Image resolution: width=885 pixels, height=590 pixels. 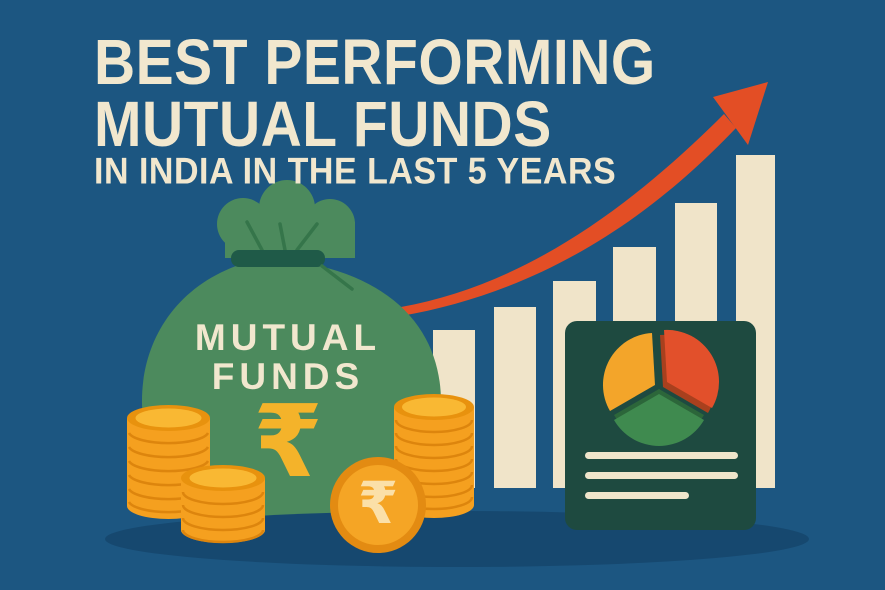 What do you see at coordinates (323, 125) in the screenshot?
I see `headline-line-2: MUTUAL FUNDS` at bounding box center [323, 125].